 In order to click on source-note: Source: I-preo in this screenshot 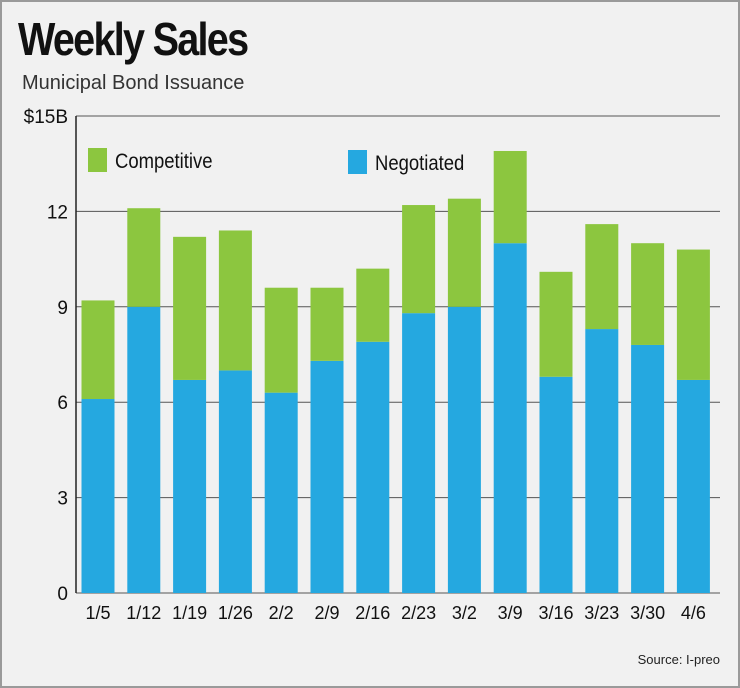, I will do `click(678, 659)`.